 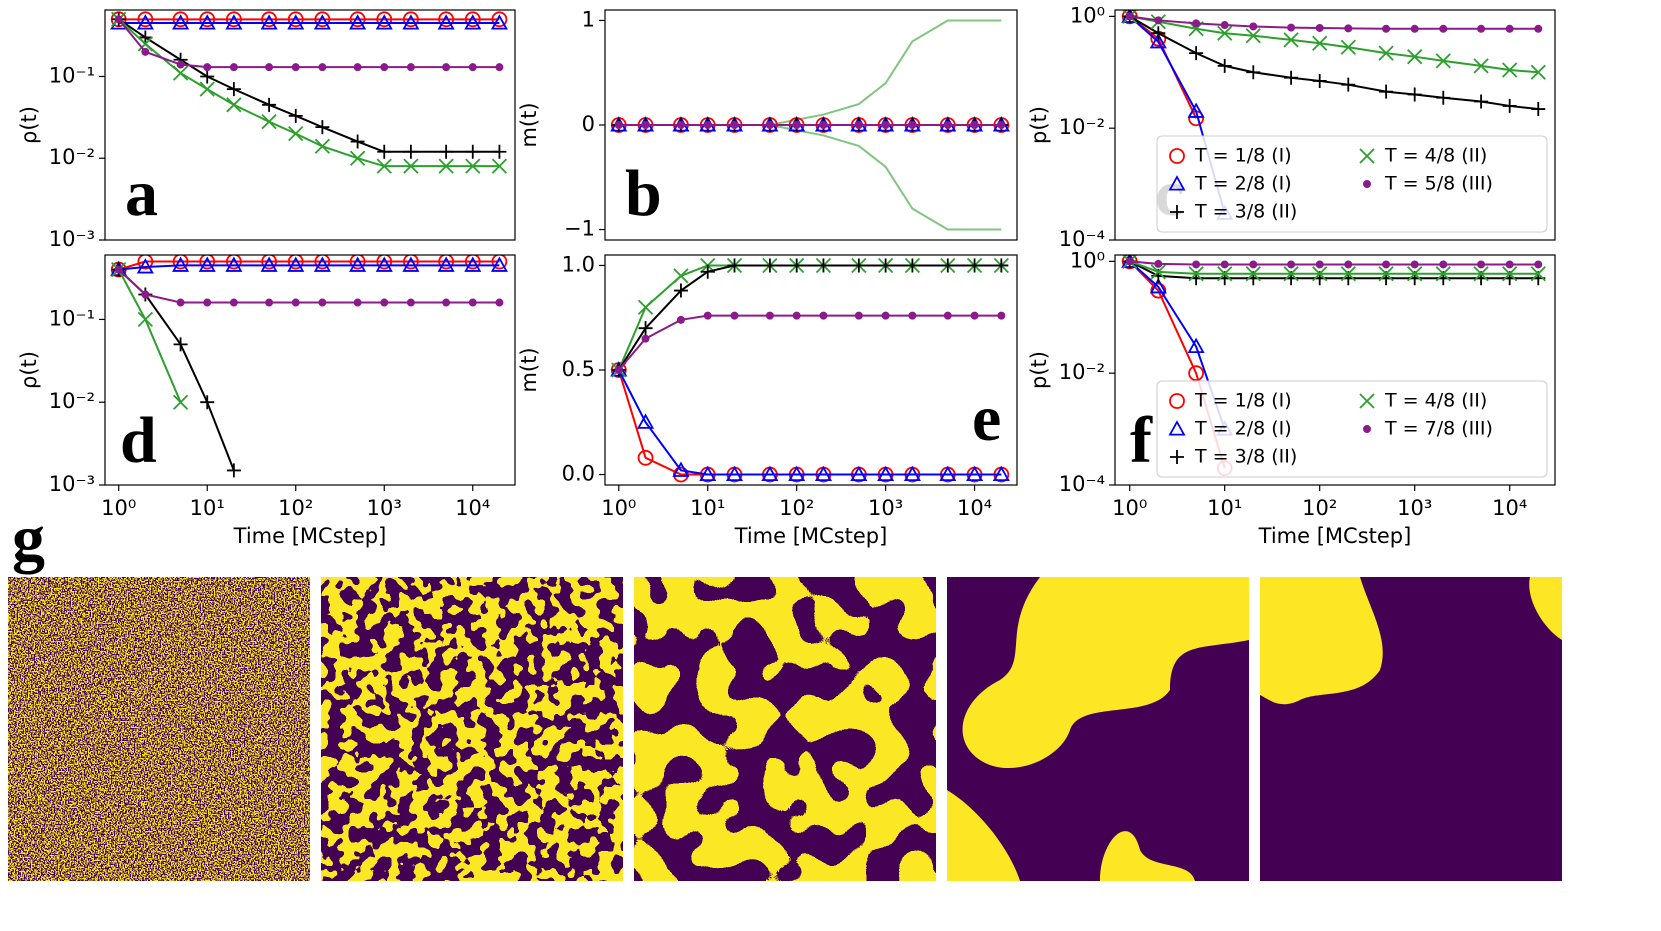 I want to click on y-tick-label: 10⁻⁴, so click(x=1082, y=484).